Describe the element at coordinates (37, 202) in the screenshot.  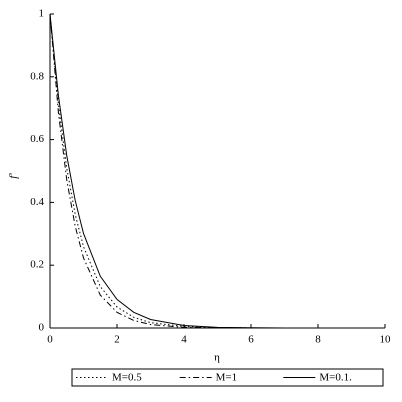
I see `y-tick-label: 0.4` at that location.